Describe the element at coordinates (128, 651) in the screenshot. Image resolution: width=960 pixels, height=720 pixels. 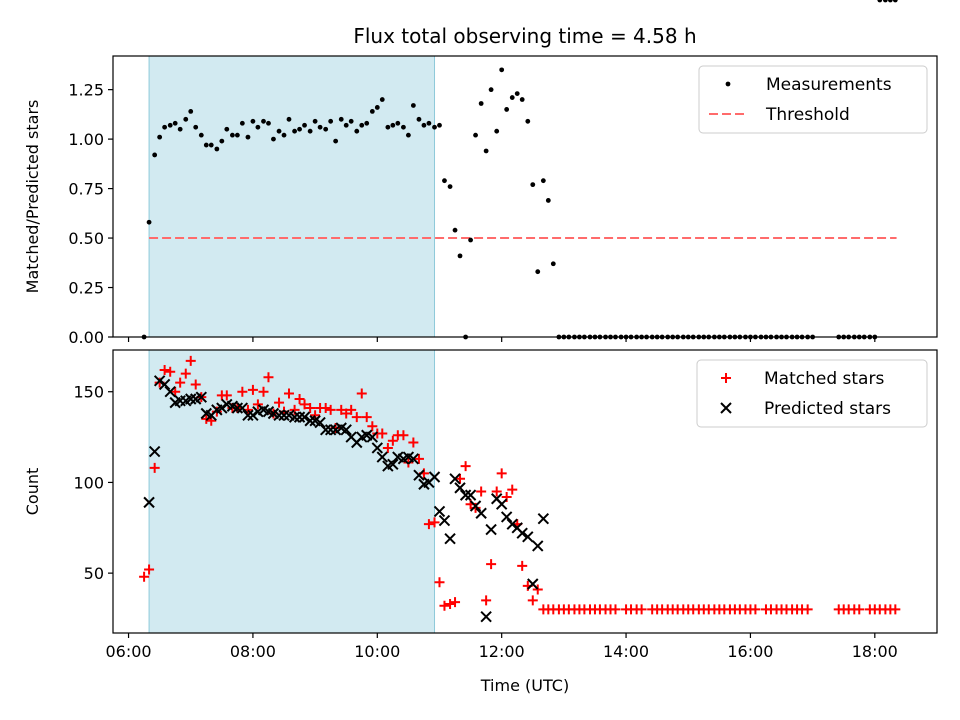
I see `x-tick-label: 06:00` at that location.